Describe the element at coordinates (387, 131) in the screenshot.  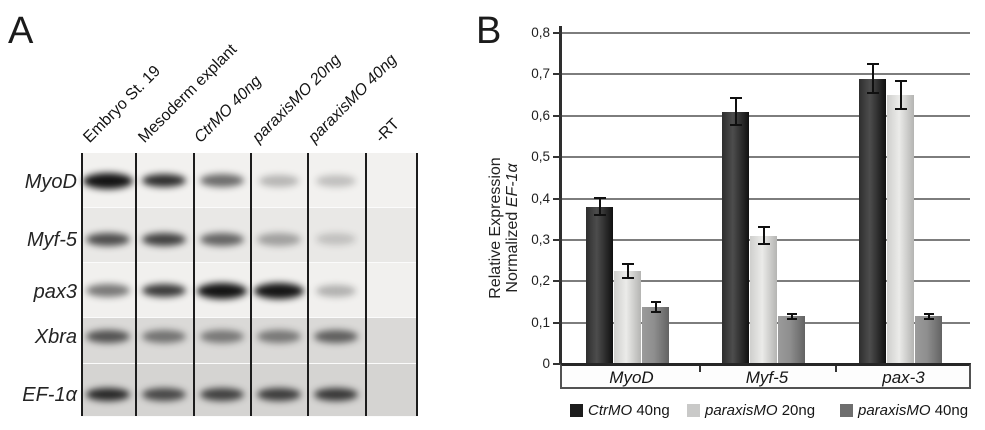
I see `gel-column-label: -RT` at that location.